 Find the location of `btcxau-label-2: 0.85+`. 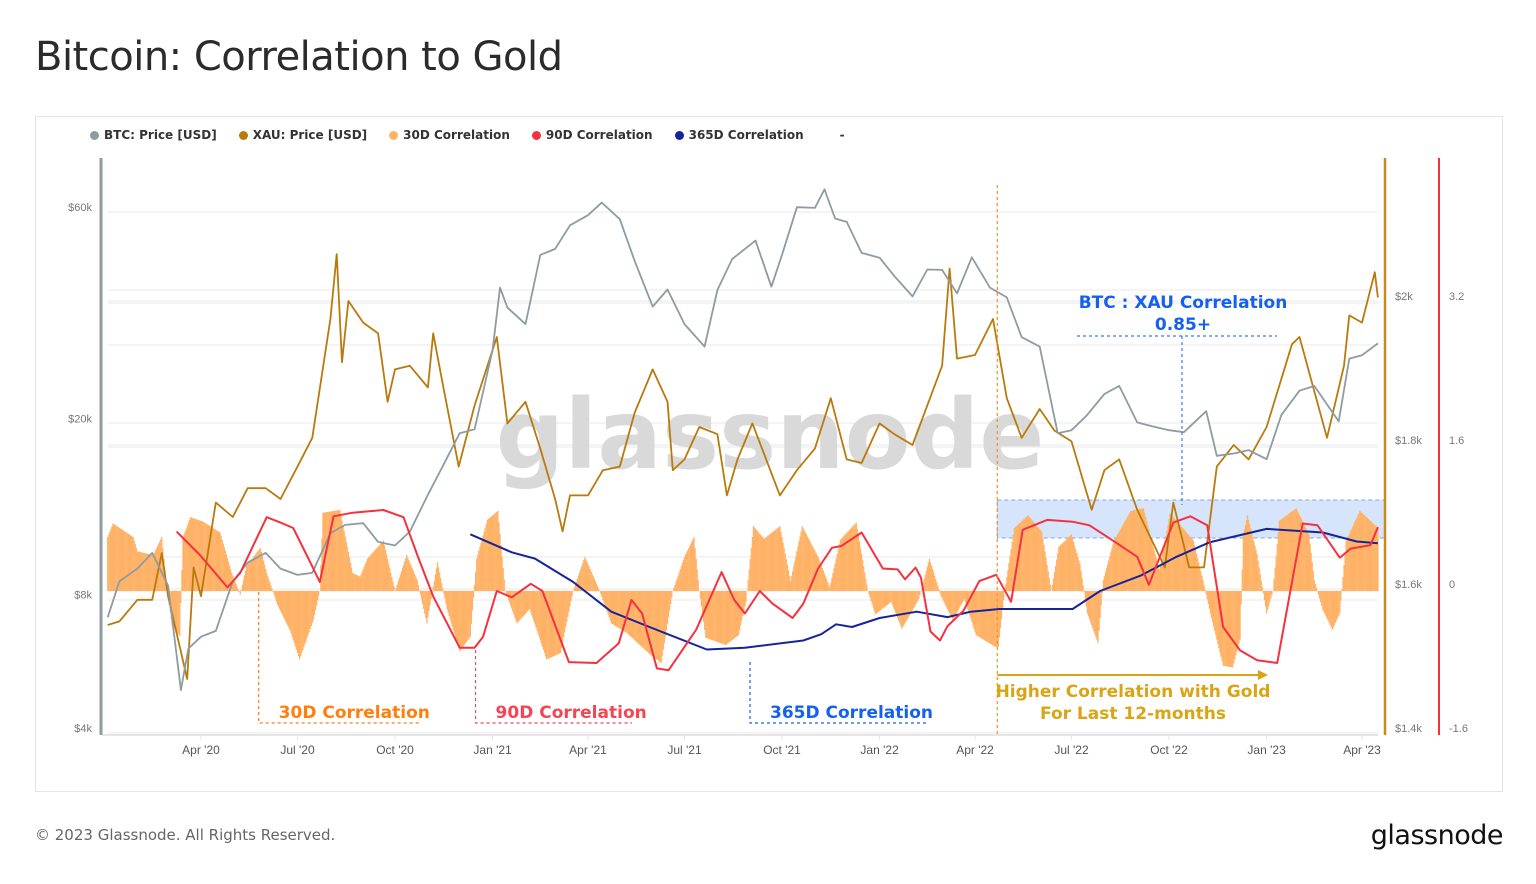

btcxau-label-2: 0.85+ is located at coordinates (1183, 325).